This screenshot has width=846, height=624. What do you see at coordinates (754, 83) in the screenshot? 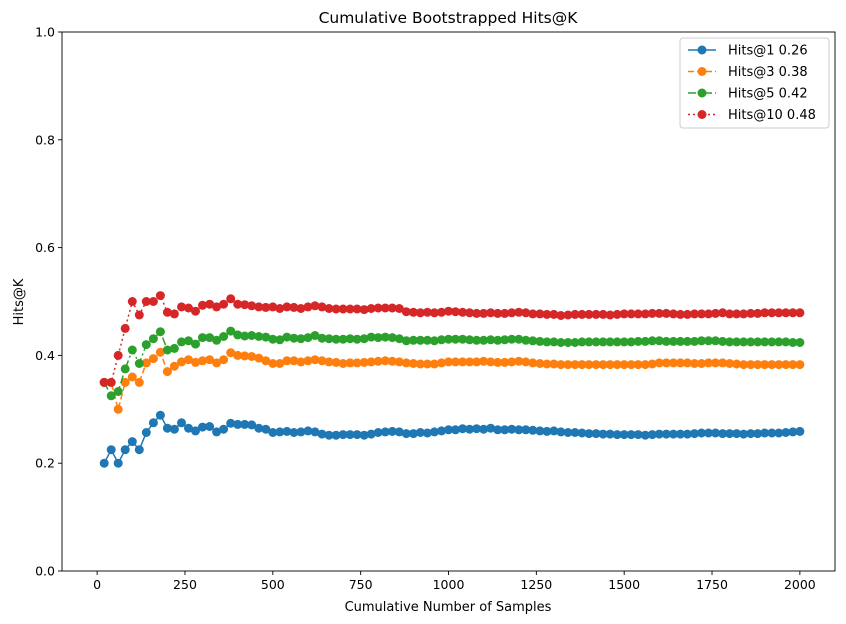
I see `legend-box` at bounding box center [754, 83].